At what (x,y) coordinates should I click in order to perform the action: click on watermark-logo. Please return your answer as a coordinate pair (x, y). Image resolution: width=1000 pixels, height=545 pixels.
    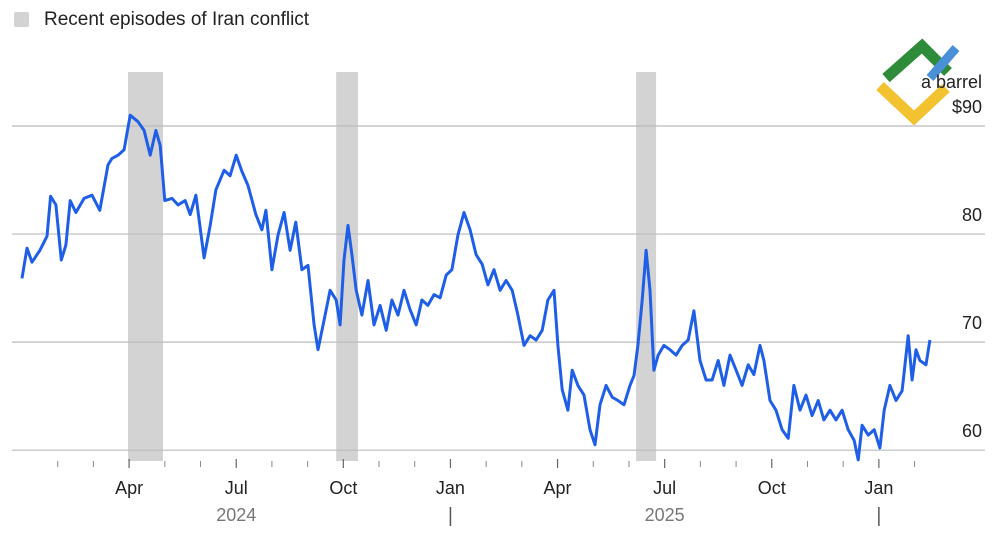
    Looking at the image, I should click on (918, 82).